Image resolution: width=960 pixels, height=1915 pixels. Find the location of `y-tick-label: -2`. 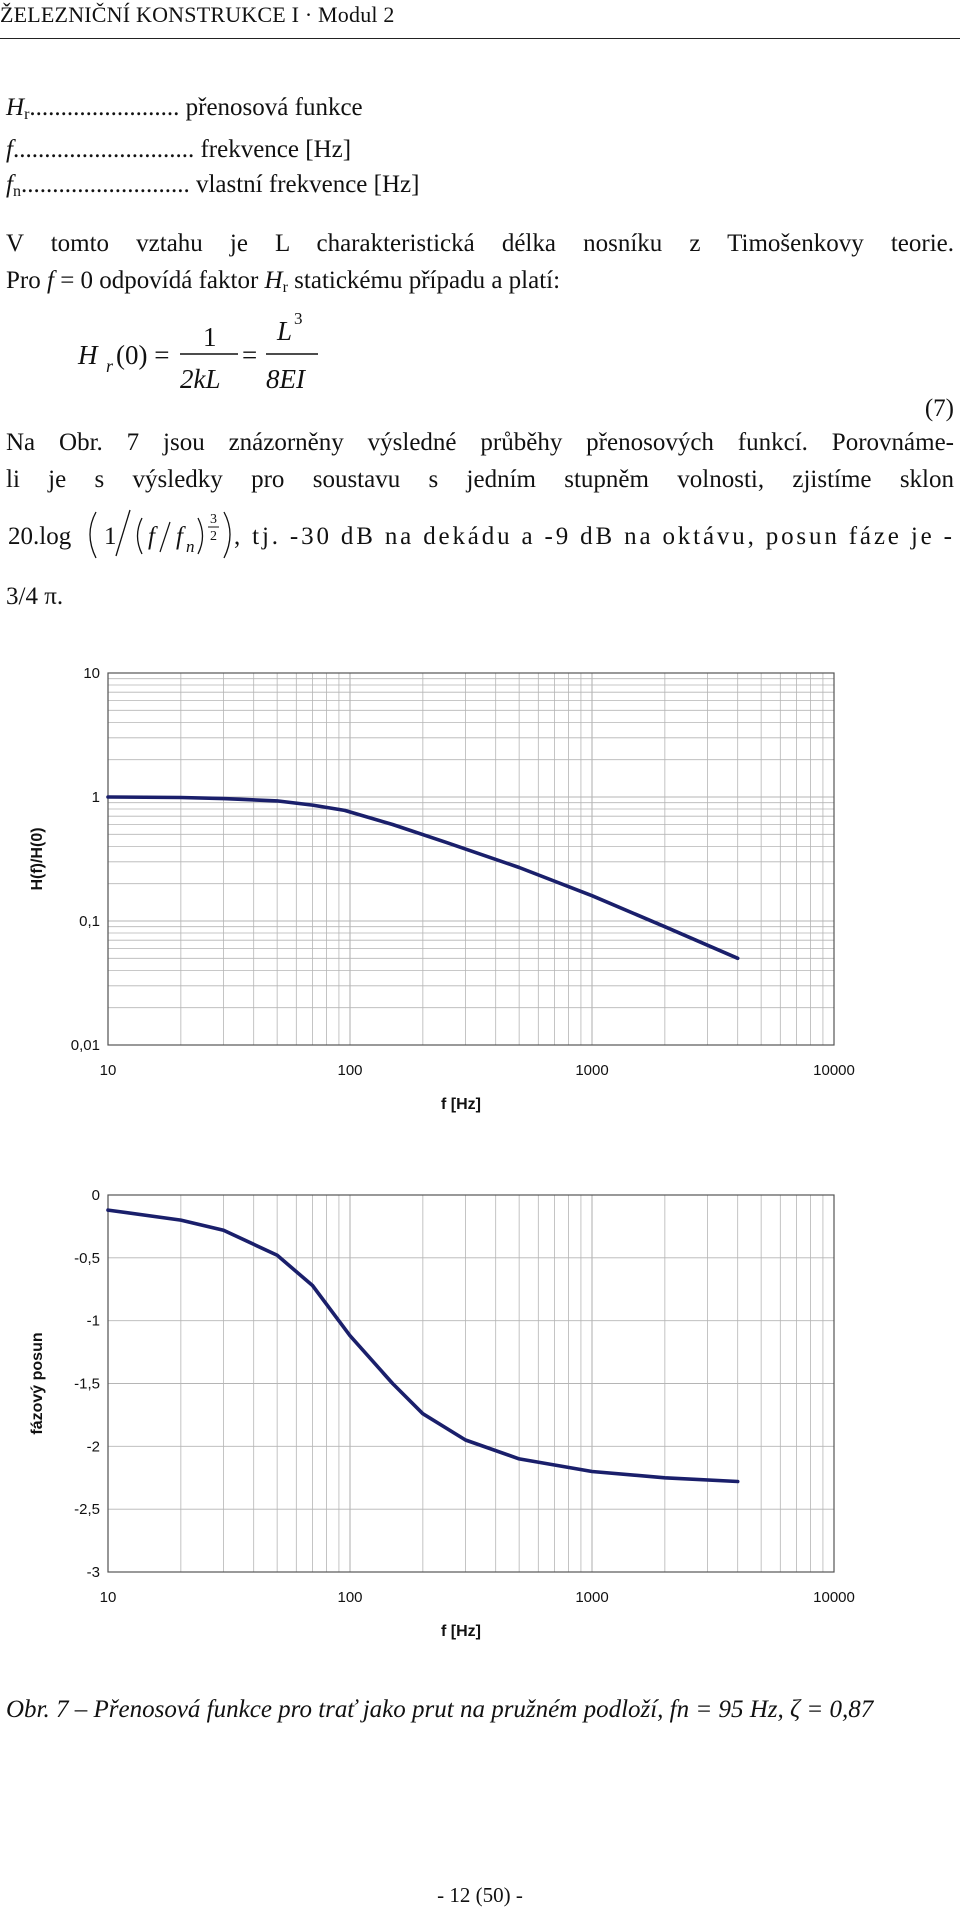

y-tick-label: -2 is located at coordinates (93, 1446).